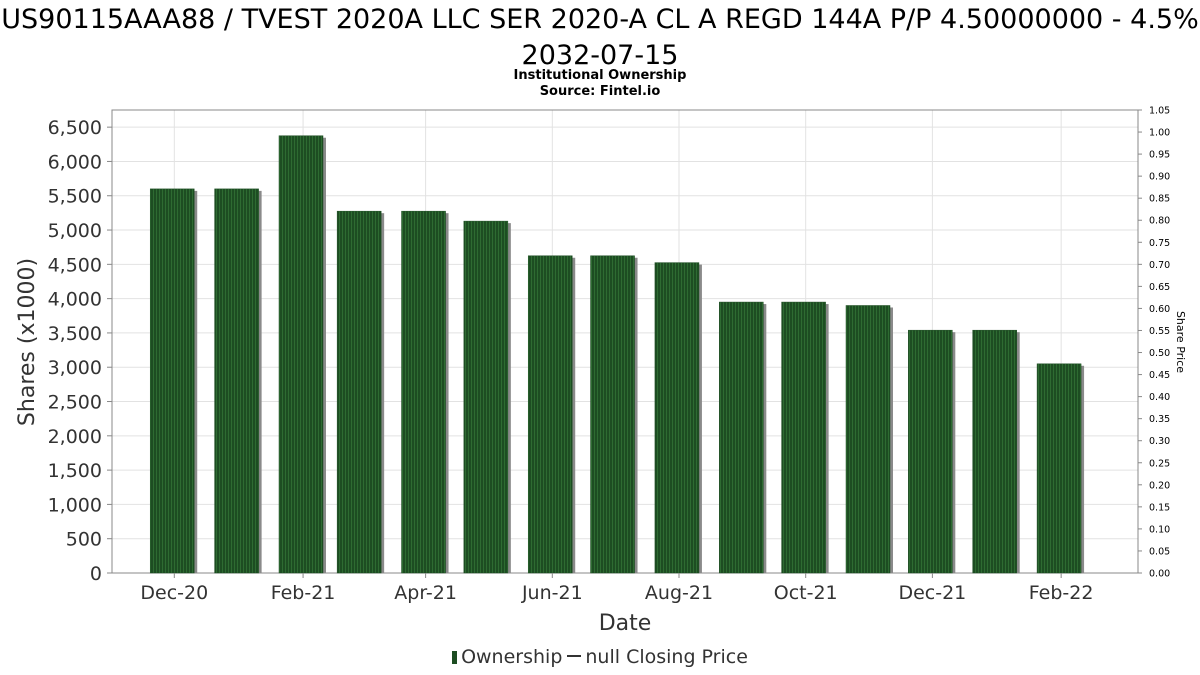 The height and width of the screenshot is (675, 1200). What do you see at coordinates (932, 593) in the screenshot?
I see `x-tick-label: Dec-21` at bounding box center [932, 593].